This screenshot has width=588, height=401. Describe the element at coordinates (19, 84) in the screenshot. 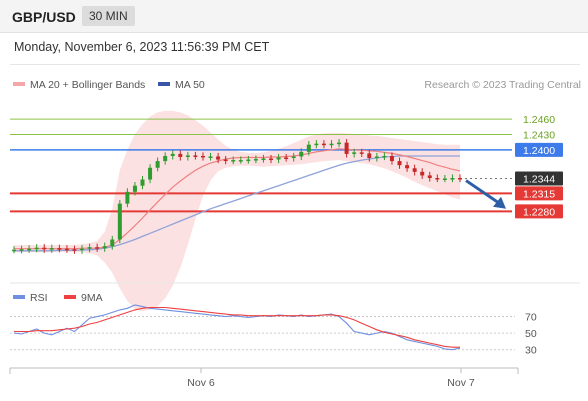

I see `ma20-legend-swatch` at that location.